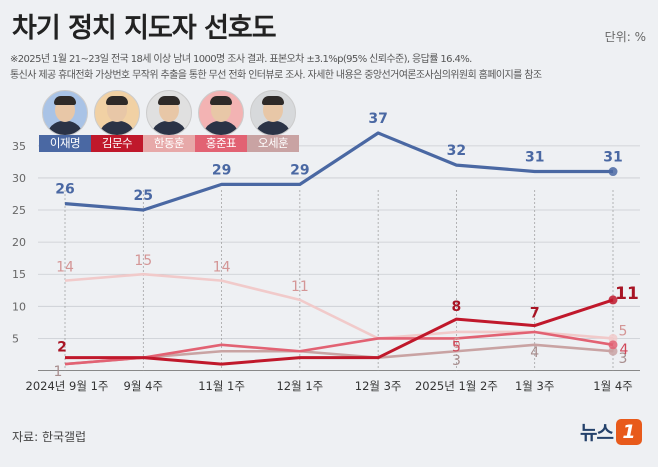  What do you see at coordinates (64, 190) in the screenshot?
I see `data-label: 26` at bounding box center [64, 190].